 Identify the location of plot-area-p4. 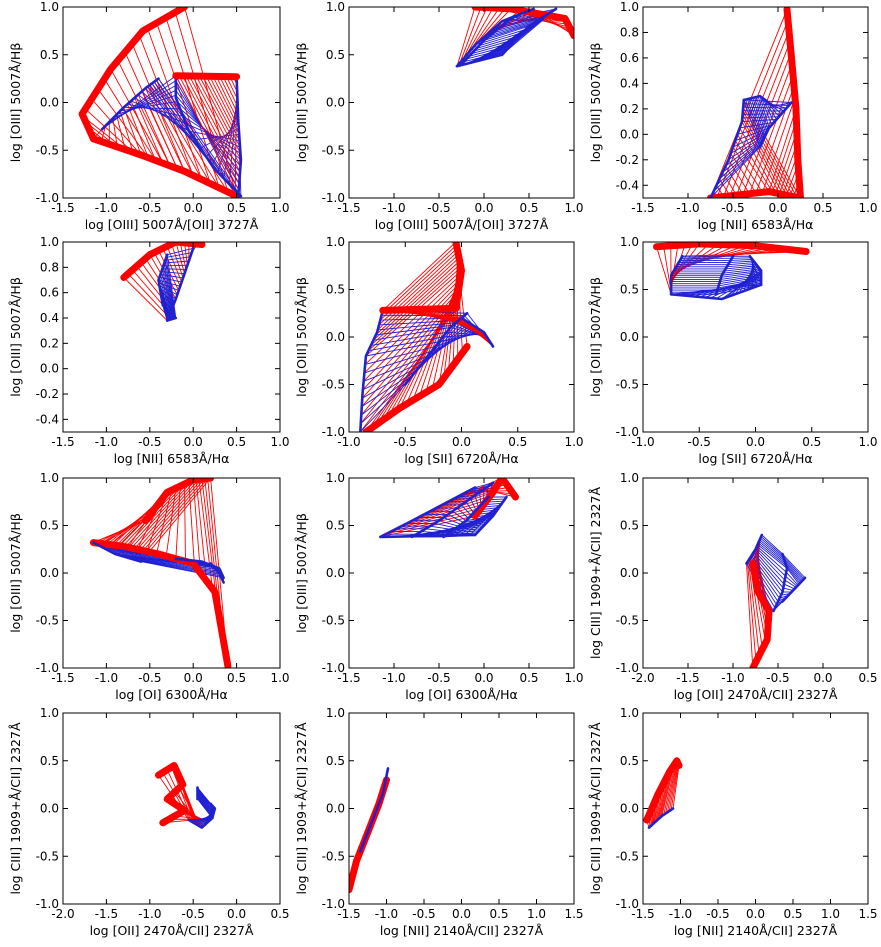
(163, 282).